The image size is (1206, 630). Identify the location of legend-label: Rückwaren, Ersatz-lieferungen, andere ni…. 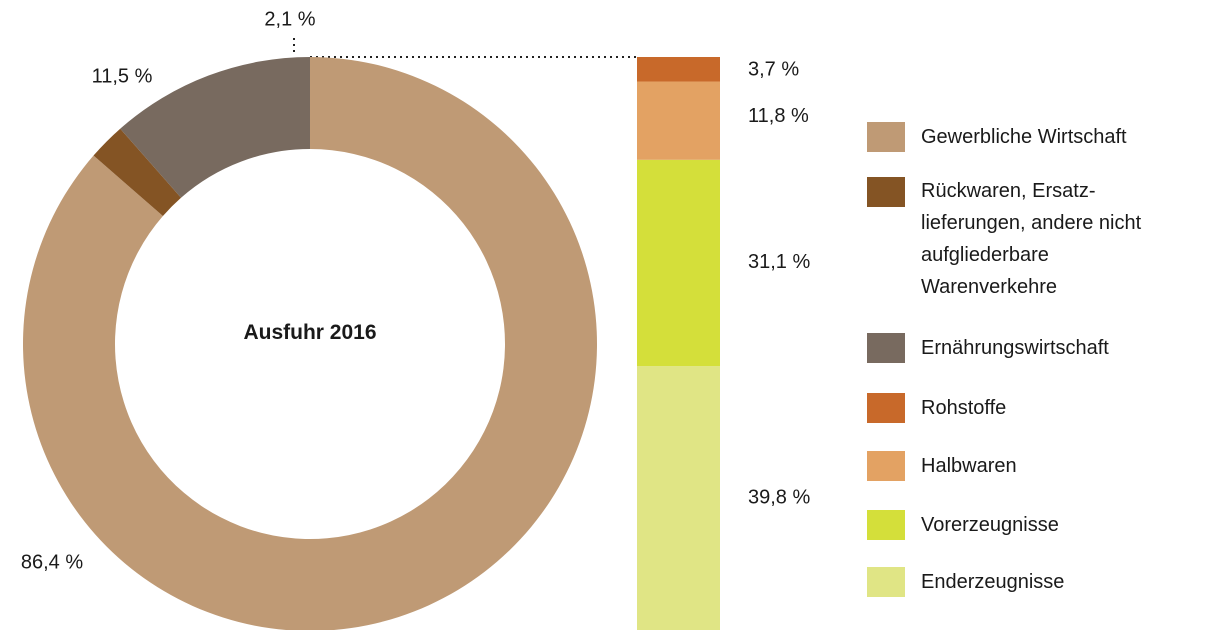
(1031, 239).